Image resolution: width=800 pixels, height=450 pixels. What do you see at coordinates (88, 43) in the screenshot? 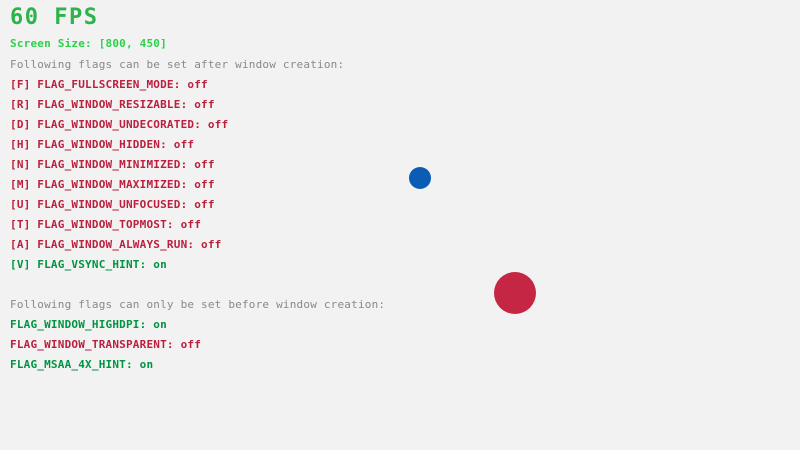
I see `screen-size-label: Screen Size: [800, 450]` at bounding box center [88, 43].